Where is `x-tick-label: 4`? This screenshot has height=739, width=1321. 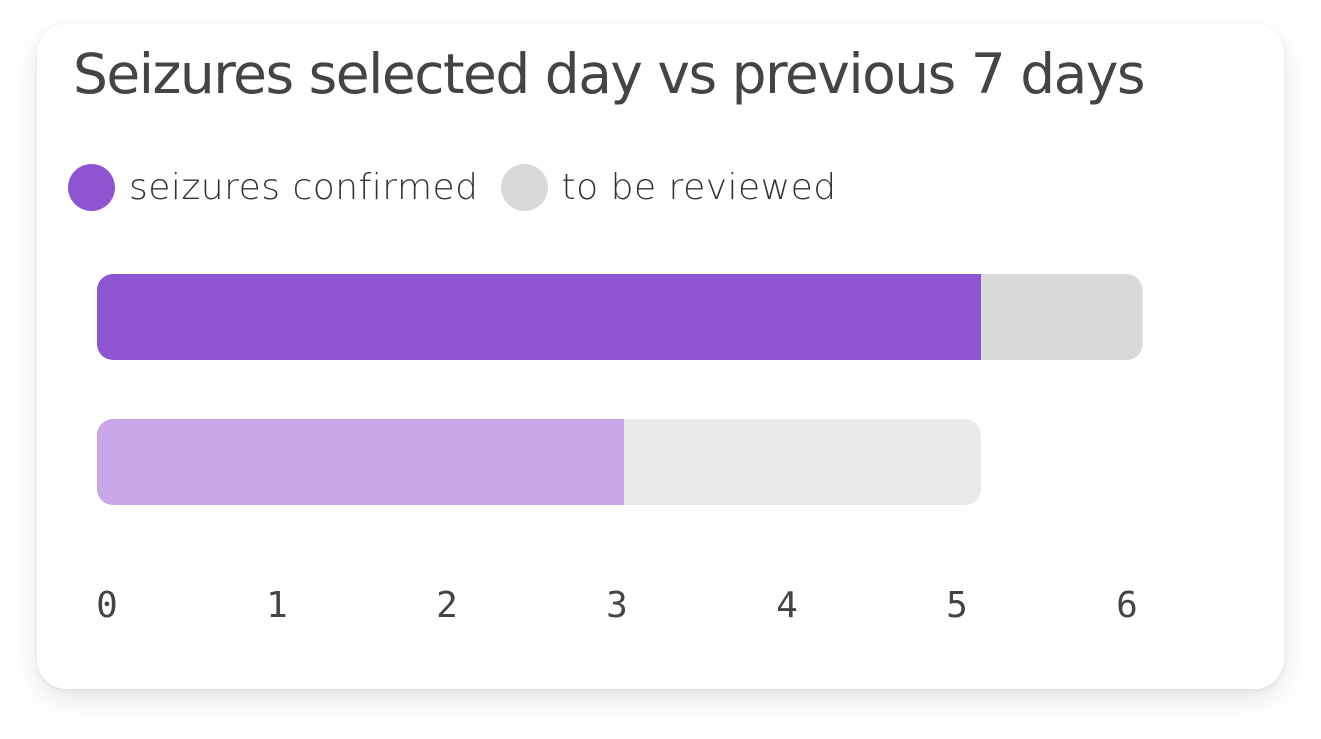 x-tick-label: 4 is located at coordinates (787, 605).